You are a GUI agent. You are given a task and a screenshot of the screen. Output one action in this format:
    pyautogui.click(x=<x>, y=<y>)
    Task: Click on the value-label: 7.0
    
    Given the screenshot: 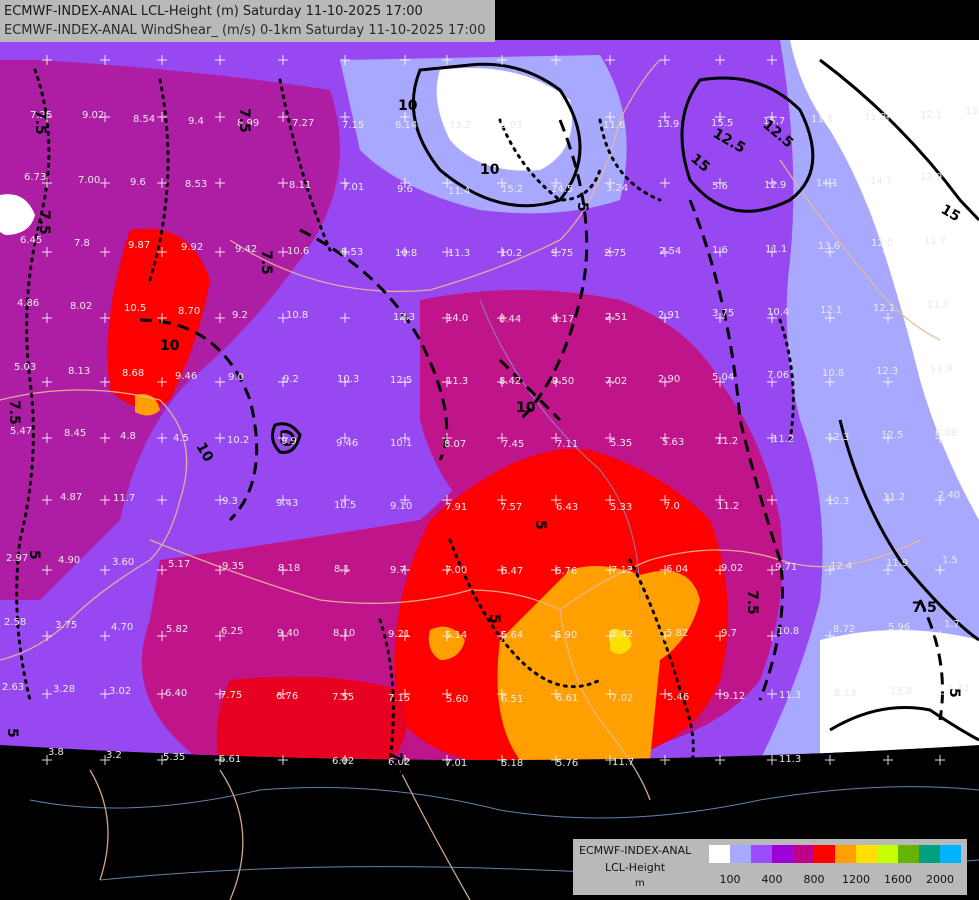 What is the action you would take?
    pyautogui.click(x=672, y=506)
    